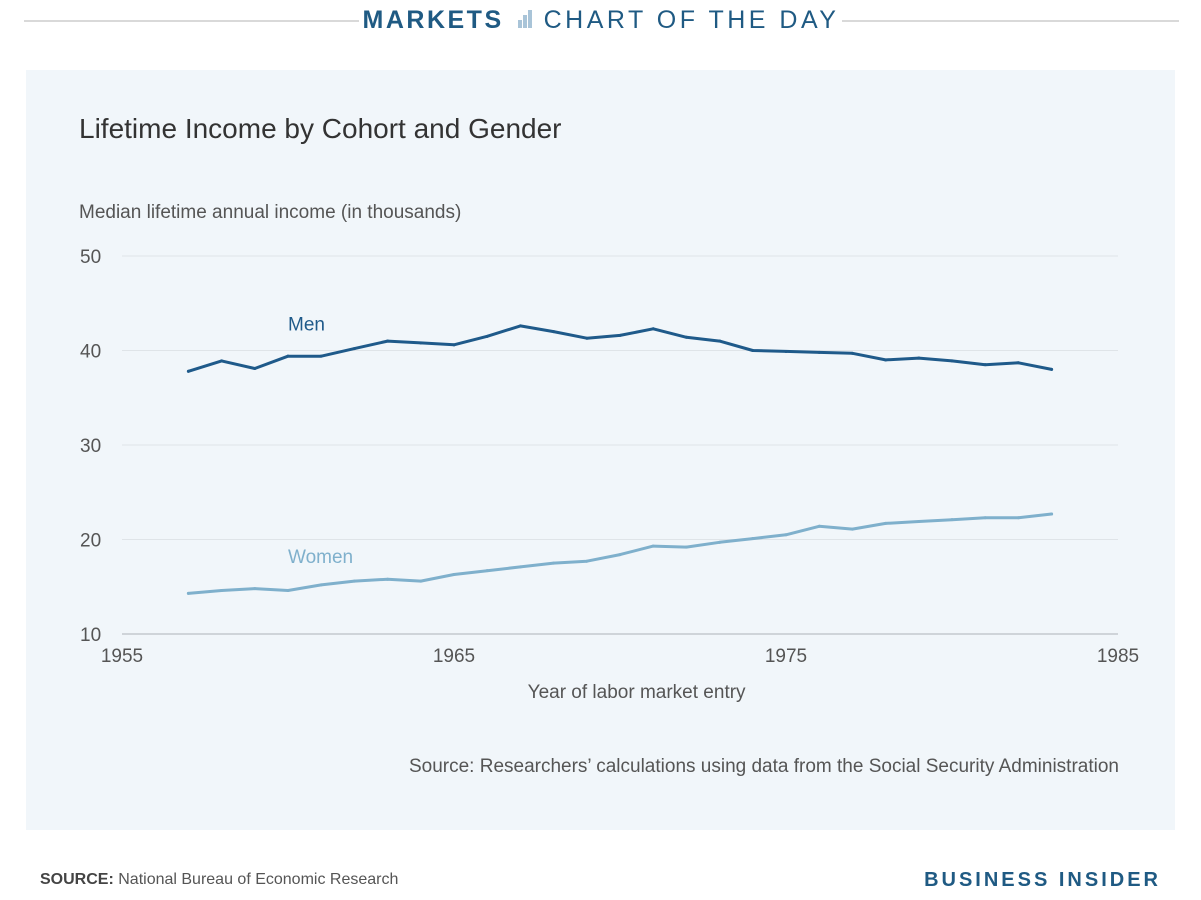 The width and height of the screenshot is (1201, 900). What do you see at coordinates (191, 21) in the screenshot?
I see `header-rule-left` at bounding box center [191, 21].